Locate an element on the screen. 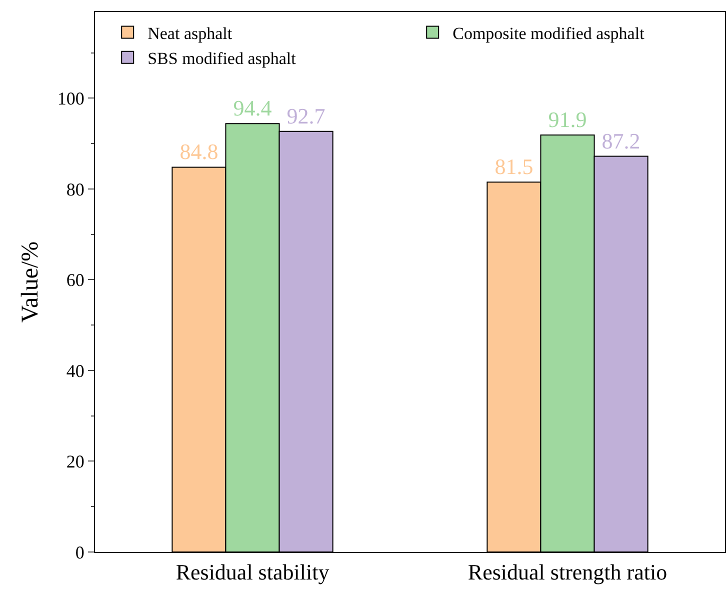 This screenshot has width=727, height=601. data-label: 91.9 is located at coordinates (567, 119).